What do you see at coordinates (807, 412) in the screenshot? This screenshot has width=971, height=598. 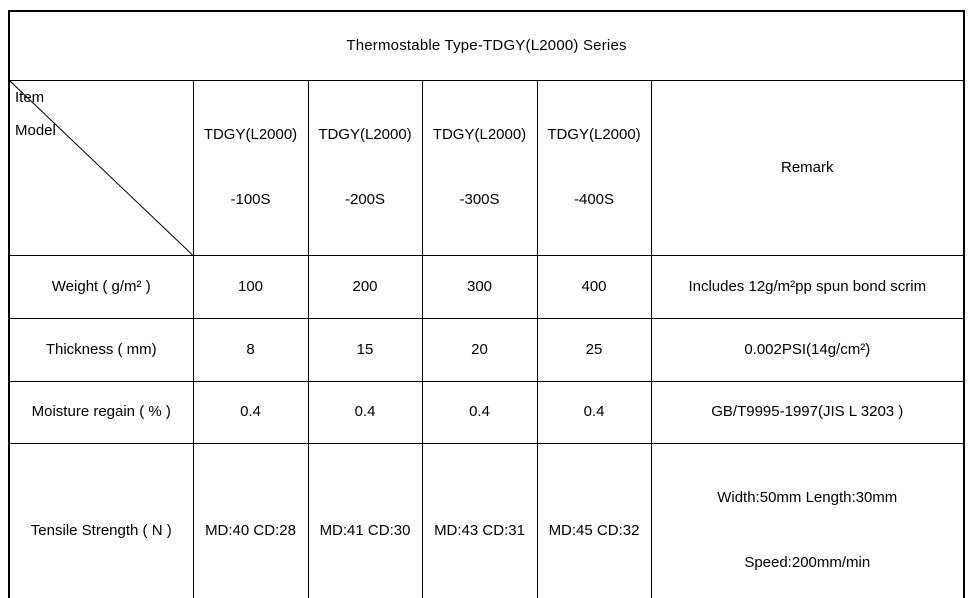 I see `moisture-remark: GB/T9995-1997(JIS L 3203 )` at bounding box center [807, 412].